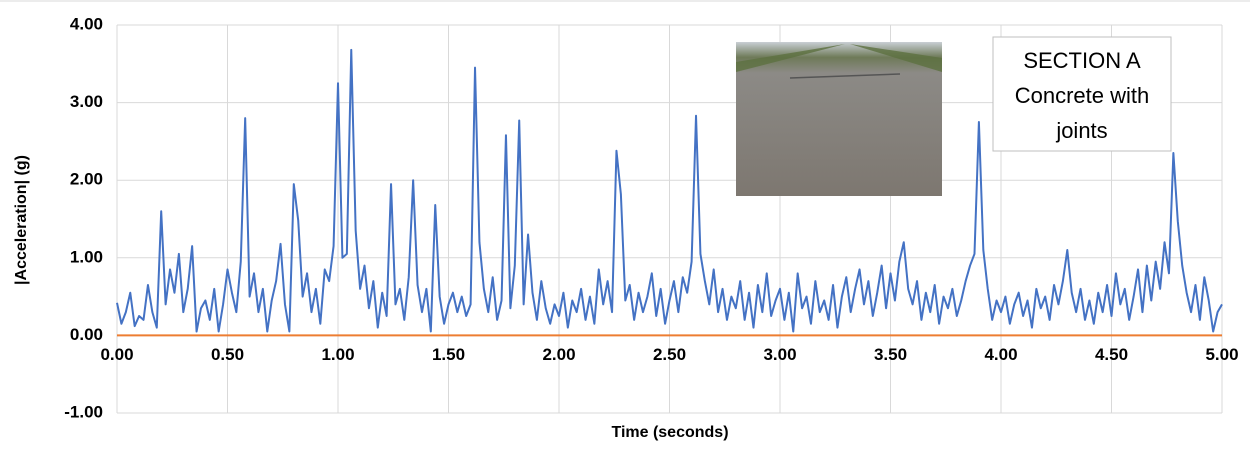  I want to click on y-tick-label: 4.00, so click(86, 23).